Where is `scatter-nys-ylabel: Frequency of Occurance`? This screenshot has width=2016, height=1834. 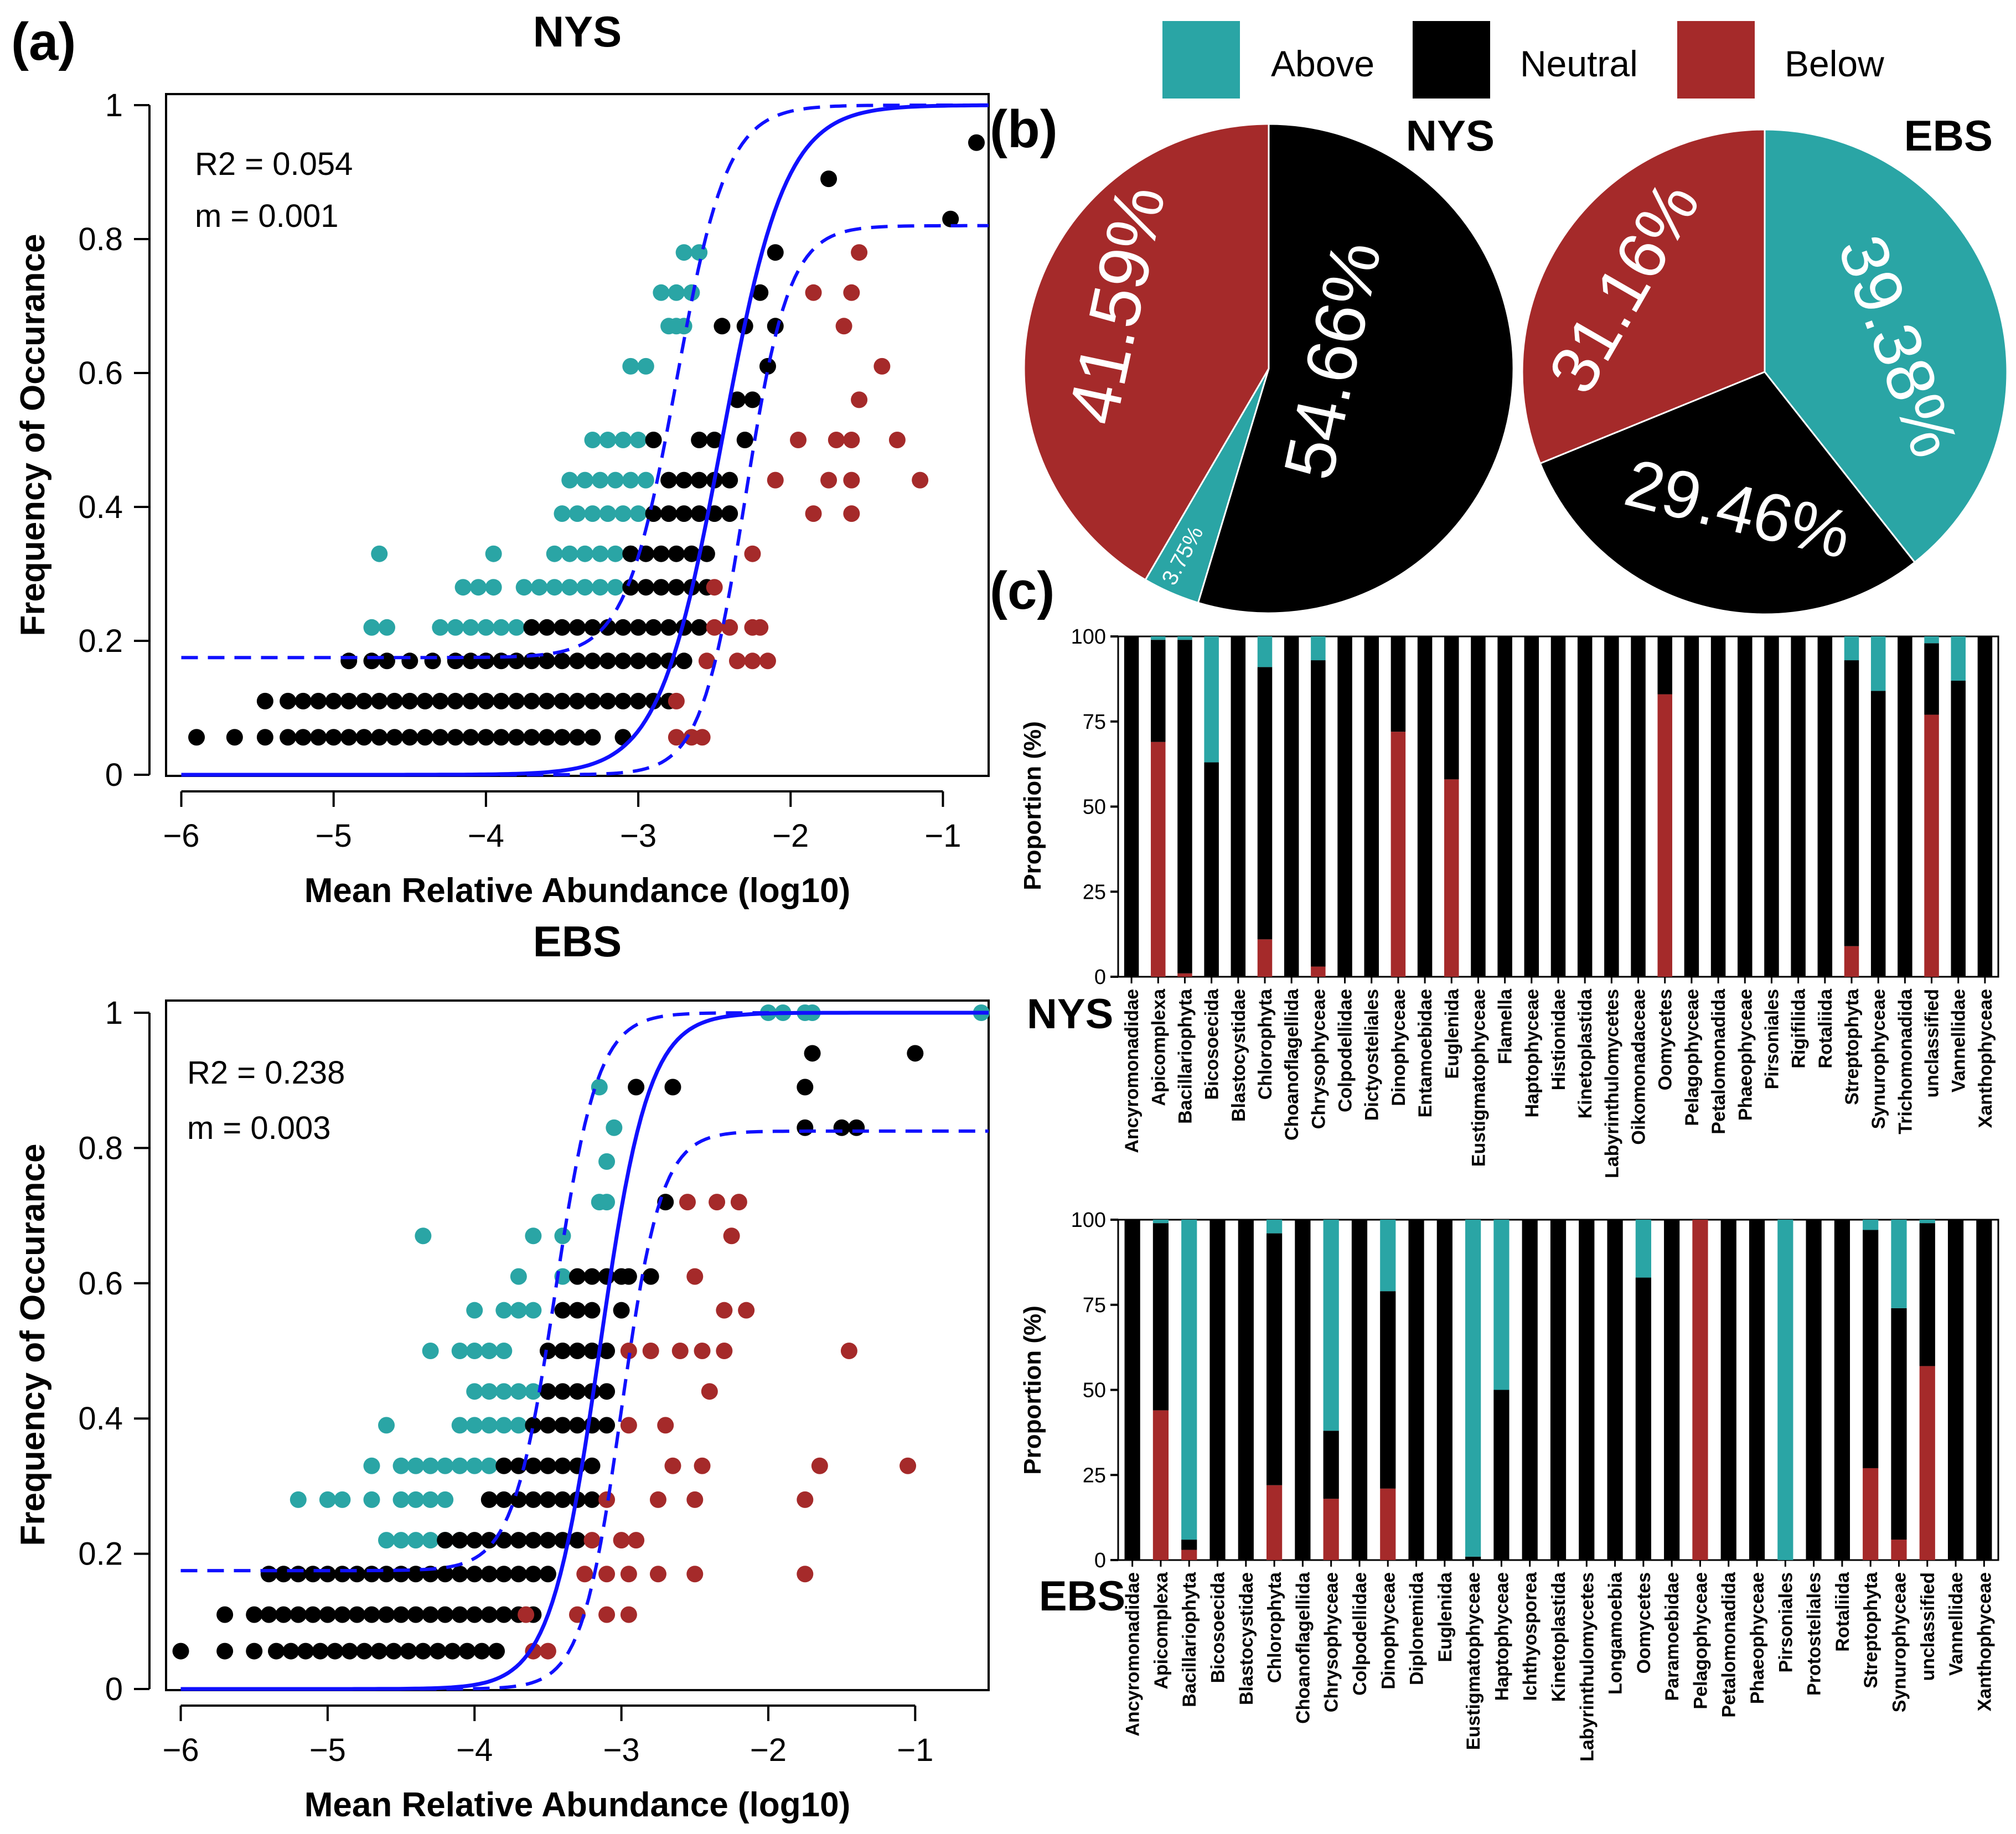 scatter-nys-ylabel: Frequency of Occurance is located at coordinates (33, 435).